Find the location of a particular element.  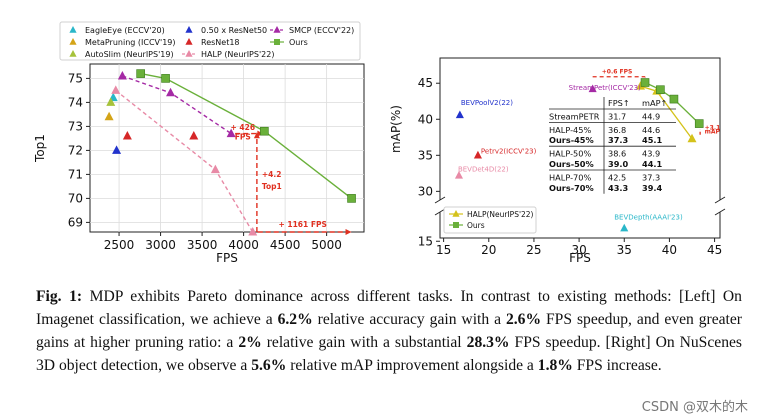

right-lower-frame is located at coordinates (580, 225).